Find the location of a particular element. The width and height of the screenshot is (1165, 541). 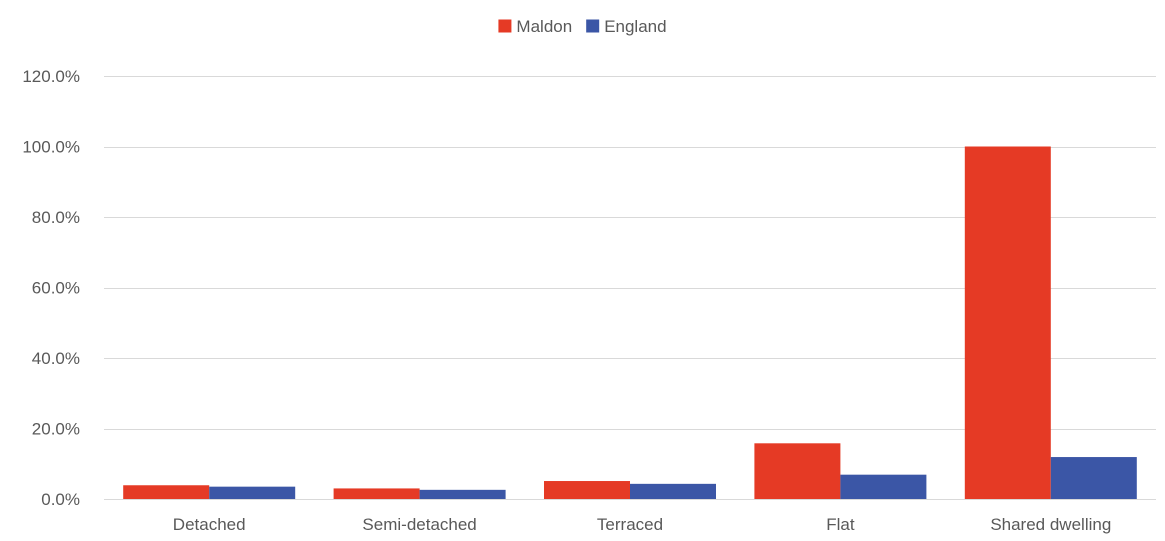

bar-maldon-shared-dwelling is located at coordinates (1007, 322).